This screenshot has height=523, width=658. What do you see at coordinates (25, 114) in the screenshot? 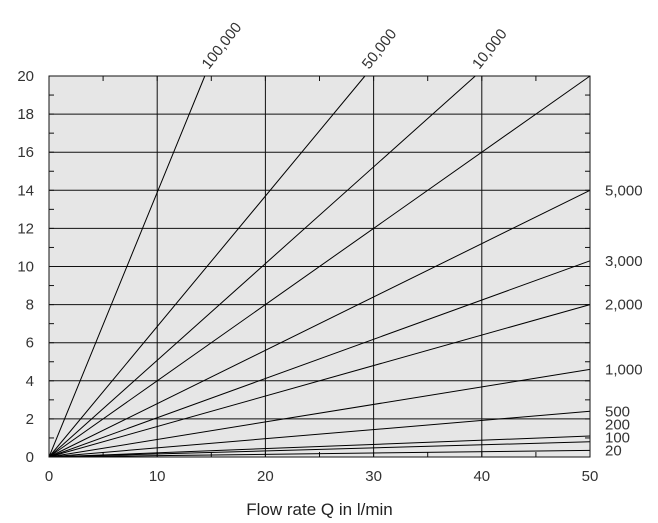
I see `y-tick-label: 18` at bounding box center [25, 114].